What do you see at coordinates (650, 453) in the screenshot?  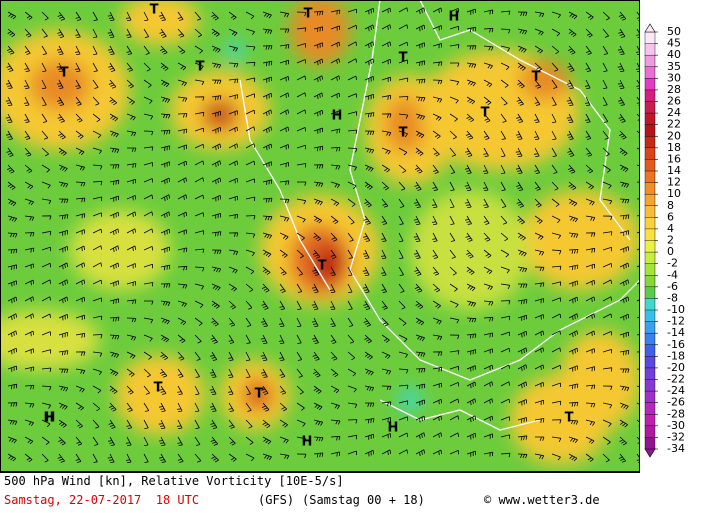 I see `colorbar-tip-bottom` at bounding box center [650, 453].